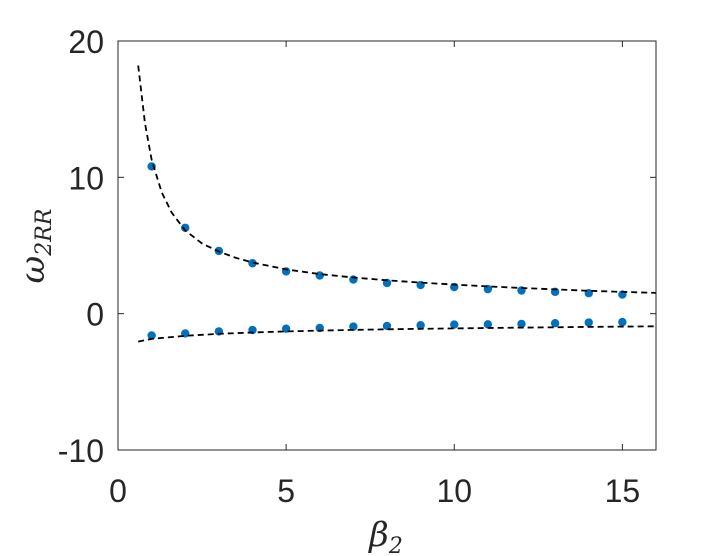  I want to click on y-axis-title: ω2RR, so click(35, 246).